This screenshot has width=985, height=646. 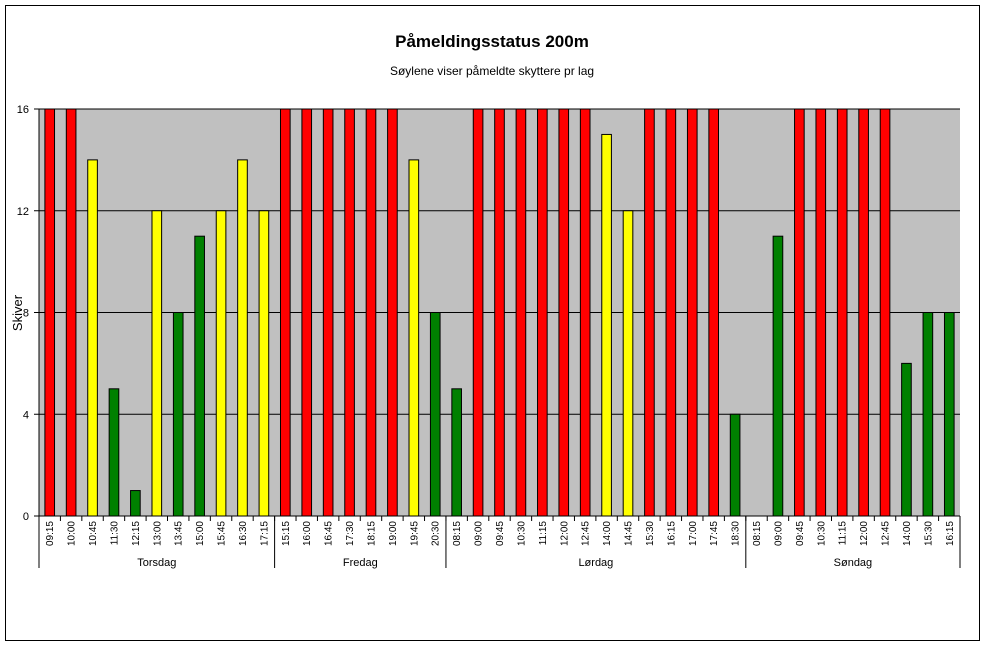 I want to click on x-tick-label: 16:30, so click(x=243, y=533).